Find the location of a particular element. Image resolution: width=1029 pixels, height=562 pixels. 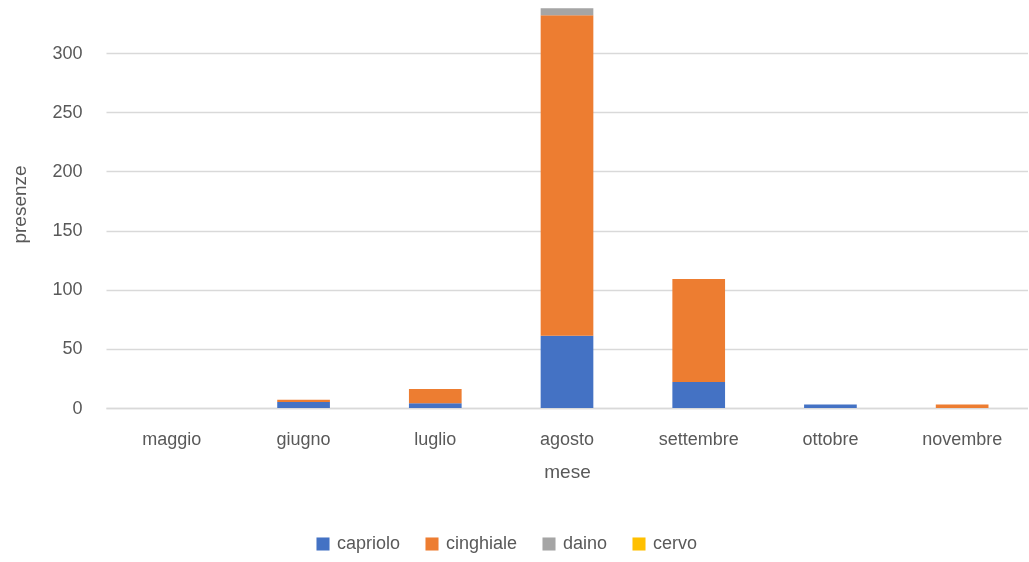

legend-label: cervo is located at coordinates (675, 543).